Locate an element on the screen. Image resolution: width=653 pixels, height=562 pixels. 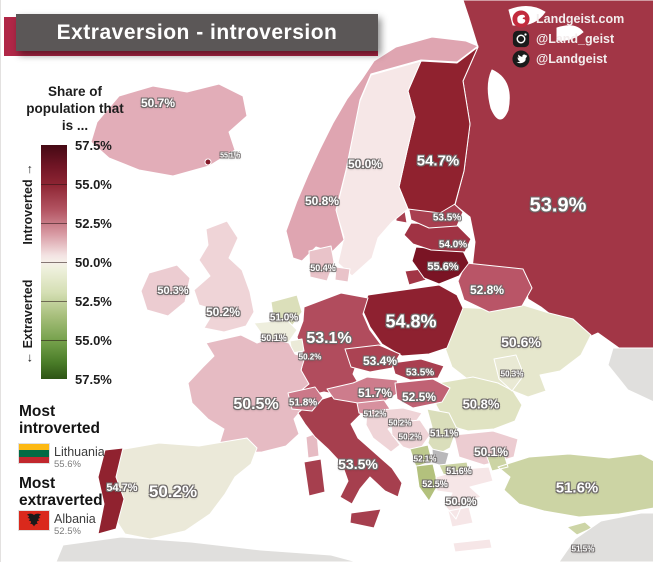
map-label-romania: 50.8% is located at coordinates (481, 404).